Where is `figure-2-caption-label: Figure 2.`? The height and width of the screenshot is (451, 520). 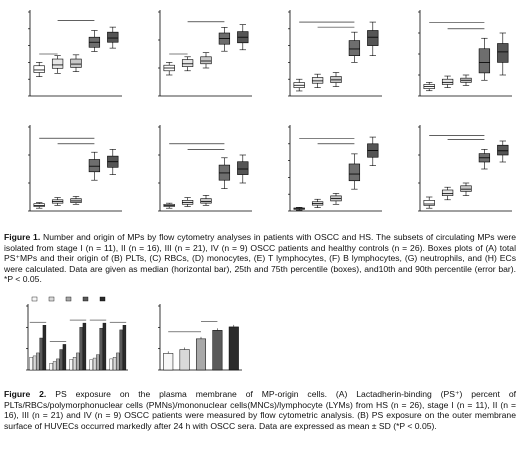
figure-2-caption-label: Figure 2. is located at coordinates (25, 394).